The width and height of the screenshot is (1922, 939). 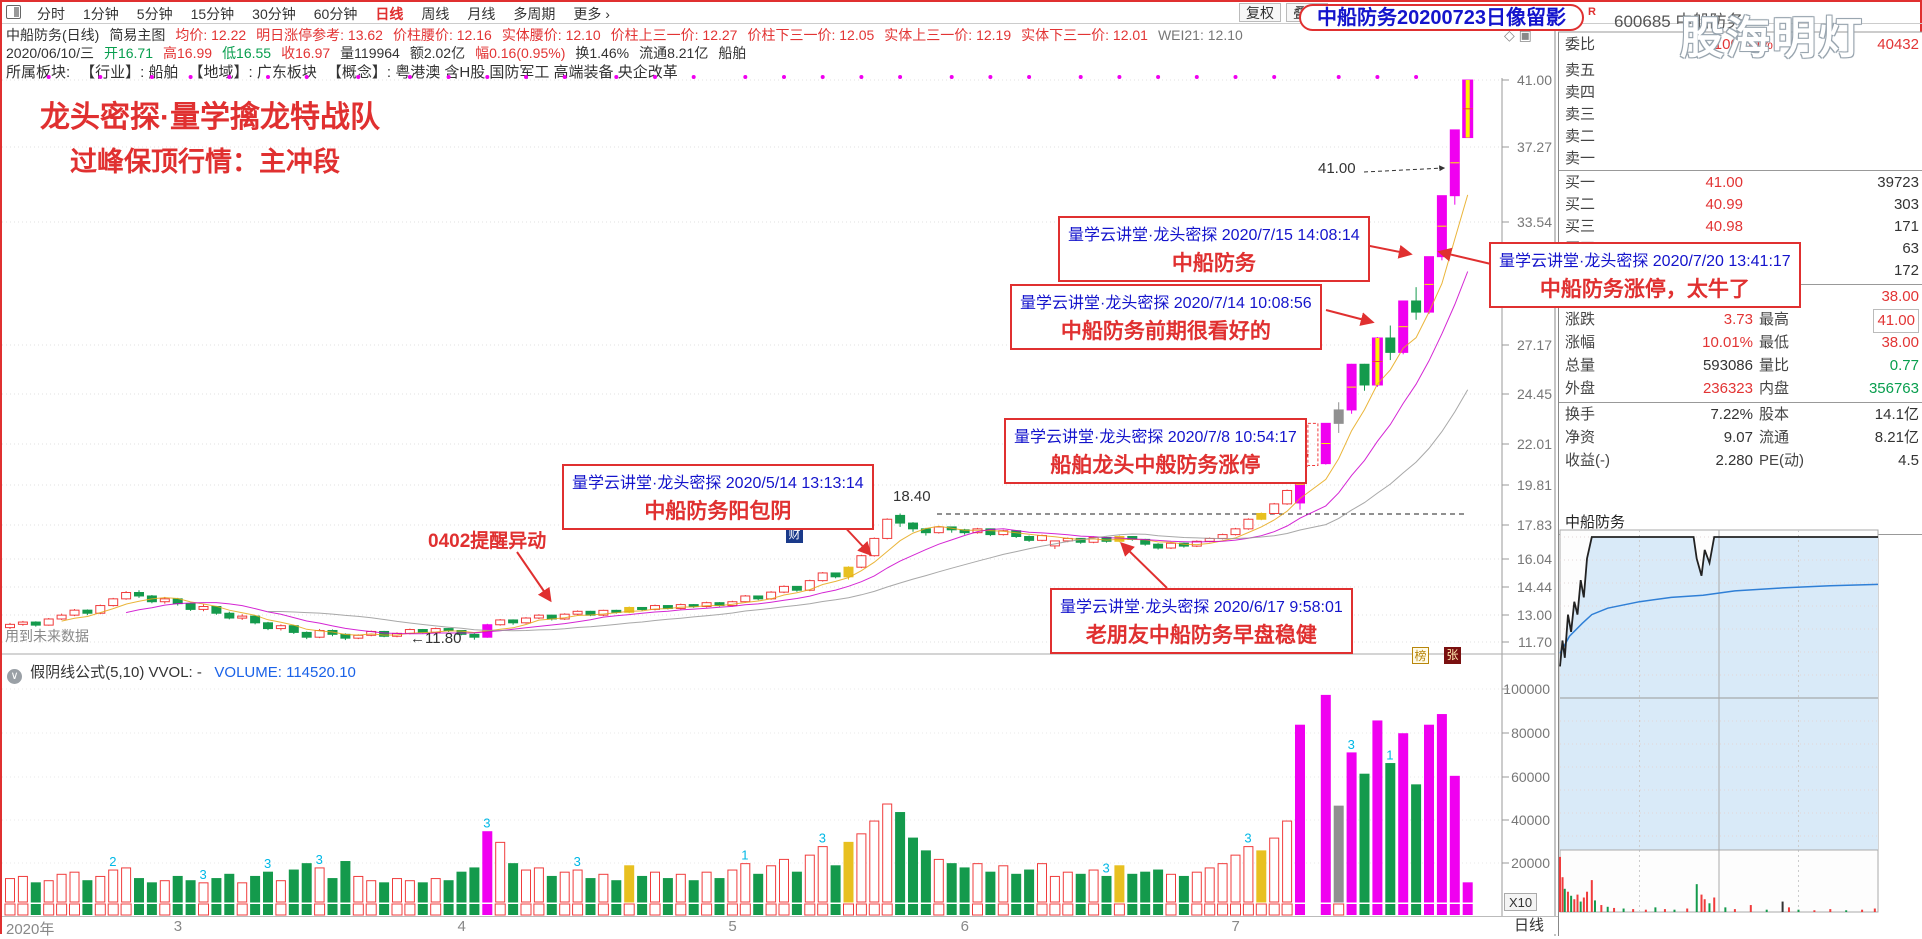 What do you see at coordinates (435, 14) in the screenshot?
I see `period-tab-周线: 周线` at bounding box center [435, 14].